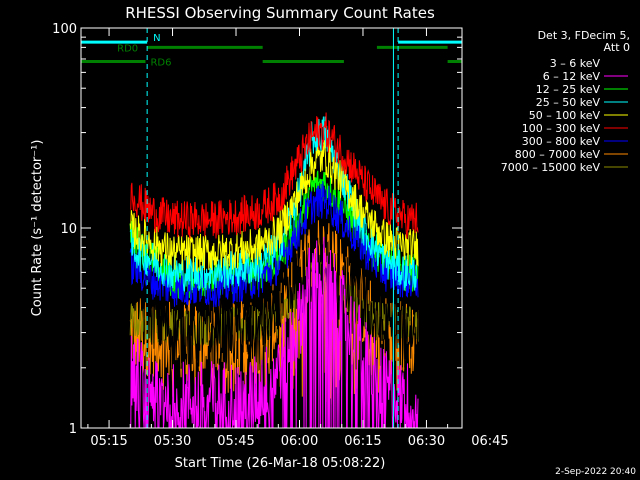  What do you see at coordinates (572, 76) in the screenshot?
I see `legend-entry-1: 6 – 12 keV` at bounding box center [572, 76].